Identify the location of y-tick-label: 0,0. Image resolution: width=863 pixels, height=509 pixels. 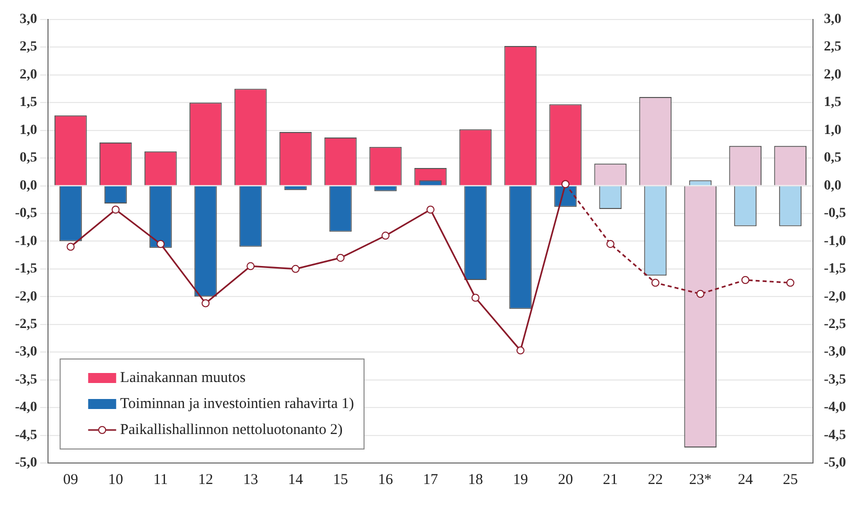
(29, 186).